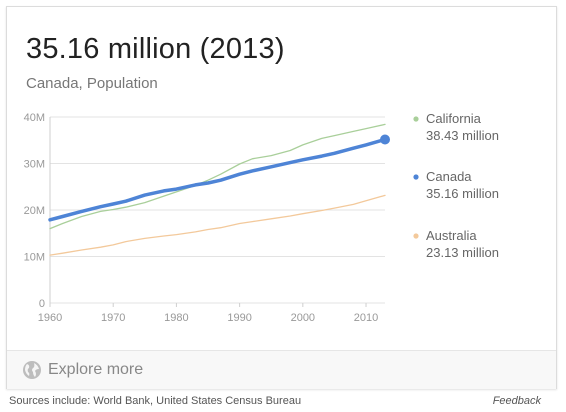 This screenshot has height=412, width=566. What do you see at coordinates (34, 211) in the screenshot?
I see `y-tick-label: 20M` at bounding box center [34, 211].